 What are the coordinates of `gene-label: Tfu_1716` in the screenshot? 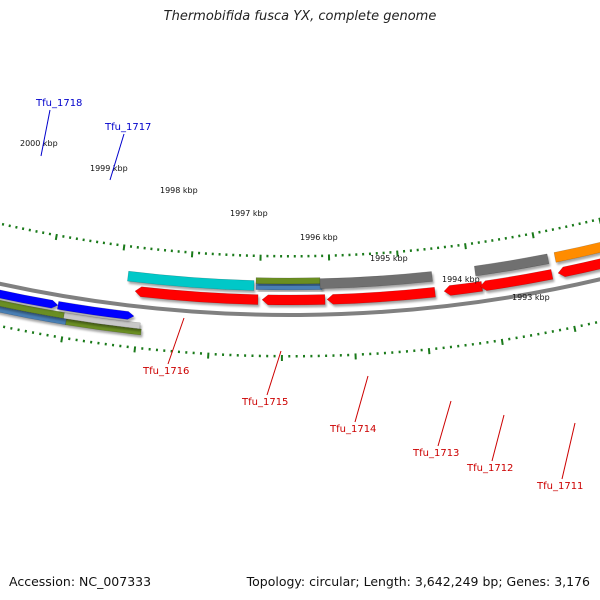 It's located at (165, 371).